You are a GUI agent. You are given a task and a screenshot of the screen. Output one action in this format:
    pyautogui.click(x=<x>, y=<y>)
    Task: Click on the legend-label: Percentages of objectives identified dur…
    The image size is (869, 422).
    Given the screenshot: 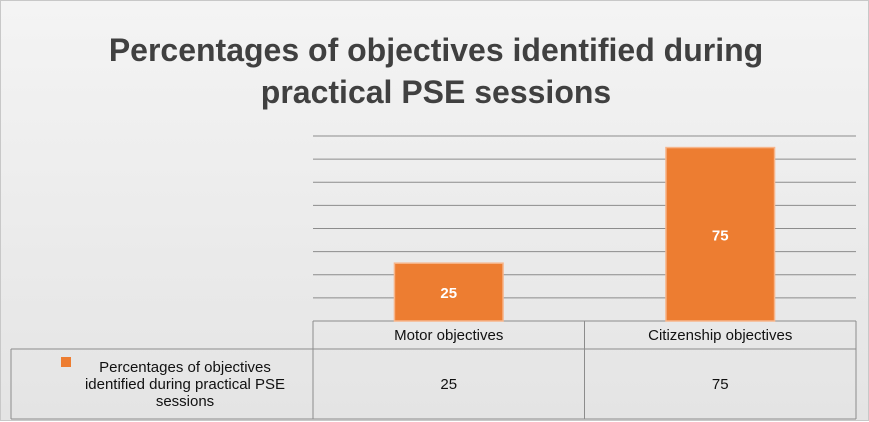 What is the action you would take?
    pyautogui.click(x=185, y=384)
    